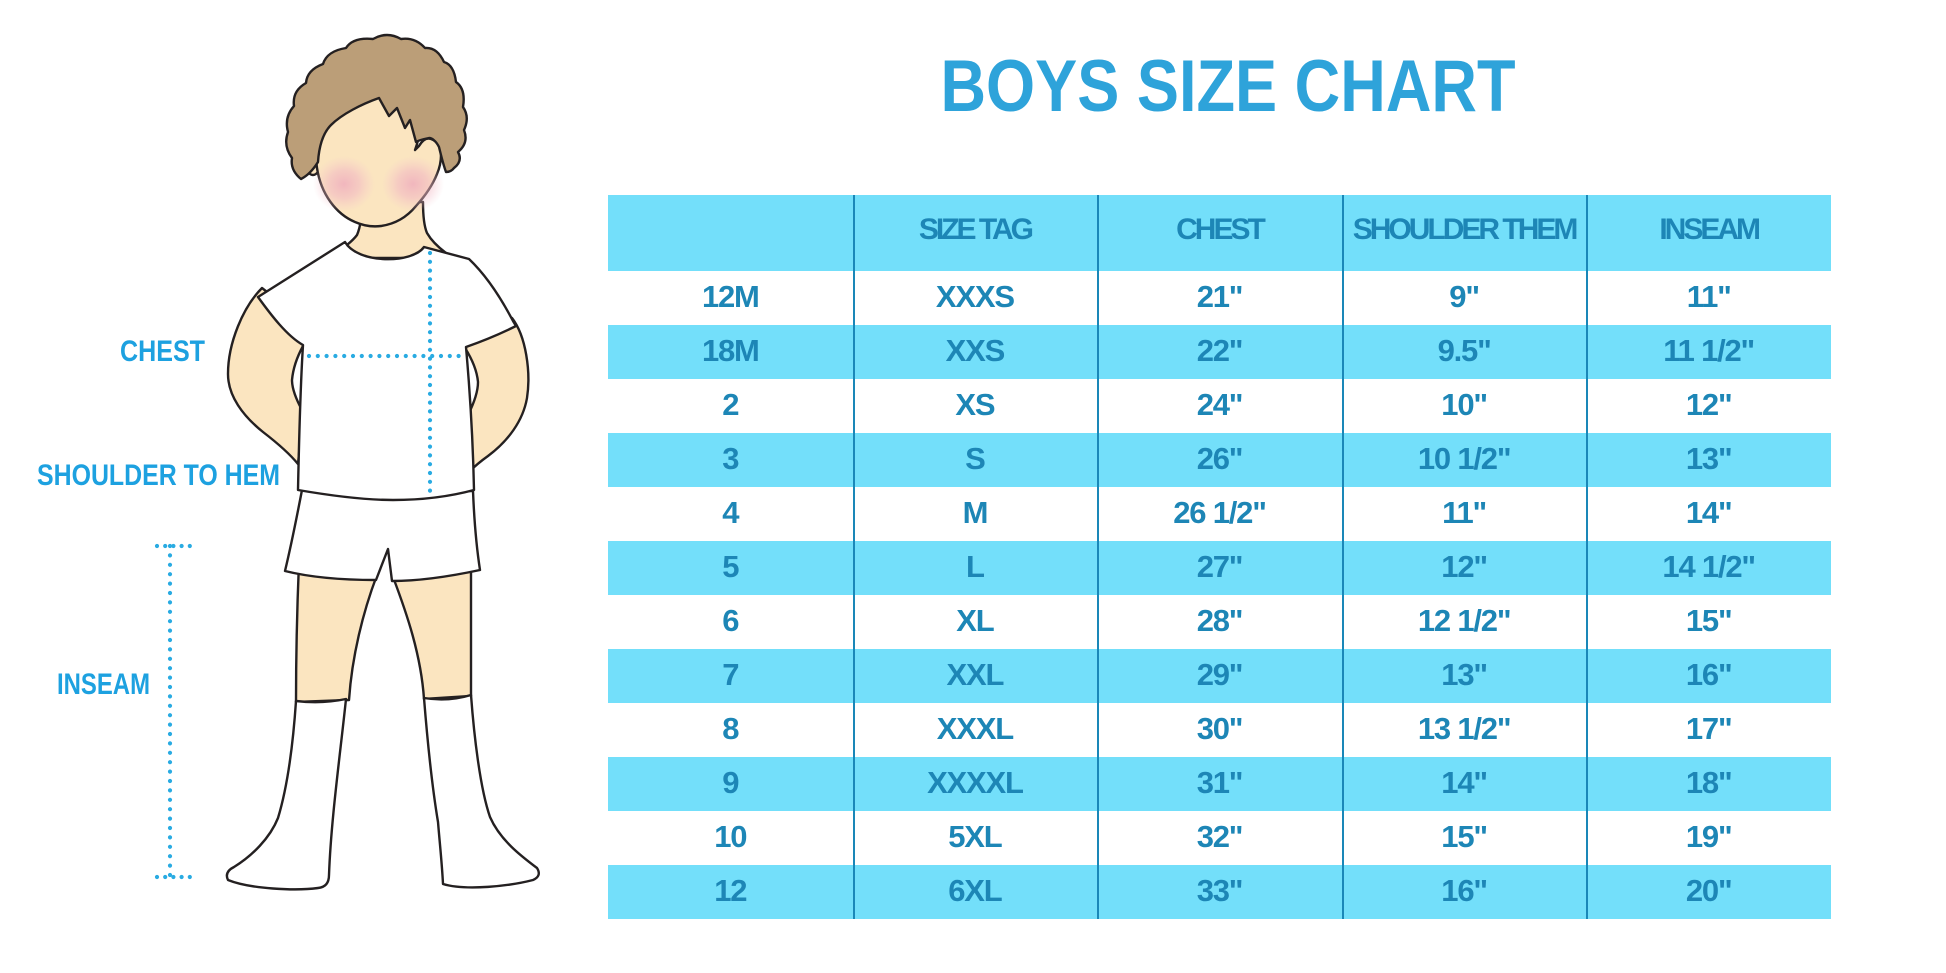 This screenshot has height=973, width=1946. What do you see at coordinates (158, 475) in the screenshot?
I see `svg-text: SHOULDER TO HEM` at bounding box center [158, 475].